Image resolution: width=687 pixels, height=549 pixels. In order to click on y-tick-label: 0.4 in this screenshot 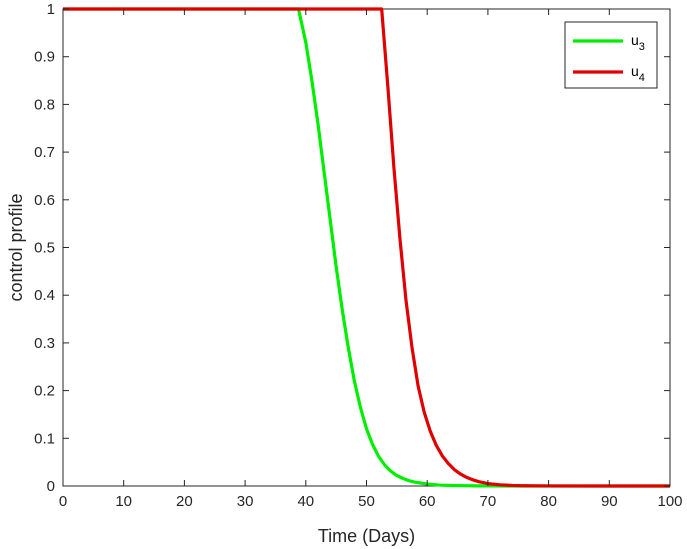, I will do `click(44, 295)`.